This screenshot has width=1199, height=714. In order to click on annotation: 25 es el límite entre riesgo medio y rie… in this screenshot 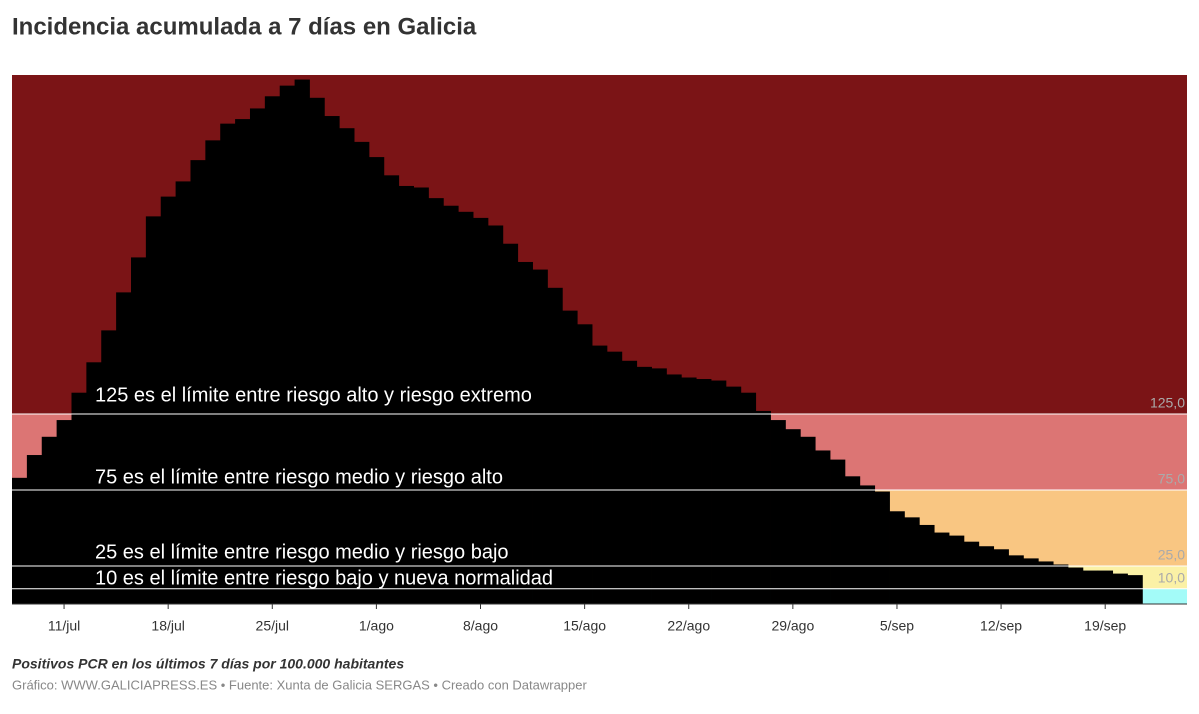, I will do `click(302, 552)`.